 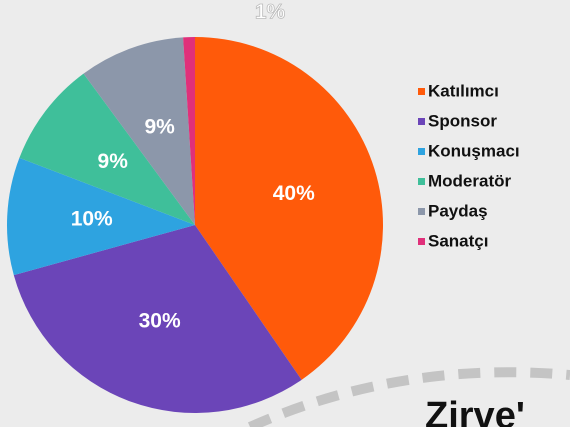 What do you see at coordinates (475, 411) in the screenshot?
I see `annotation: Zirve'` at bounding box center [475, 411].